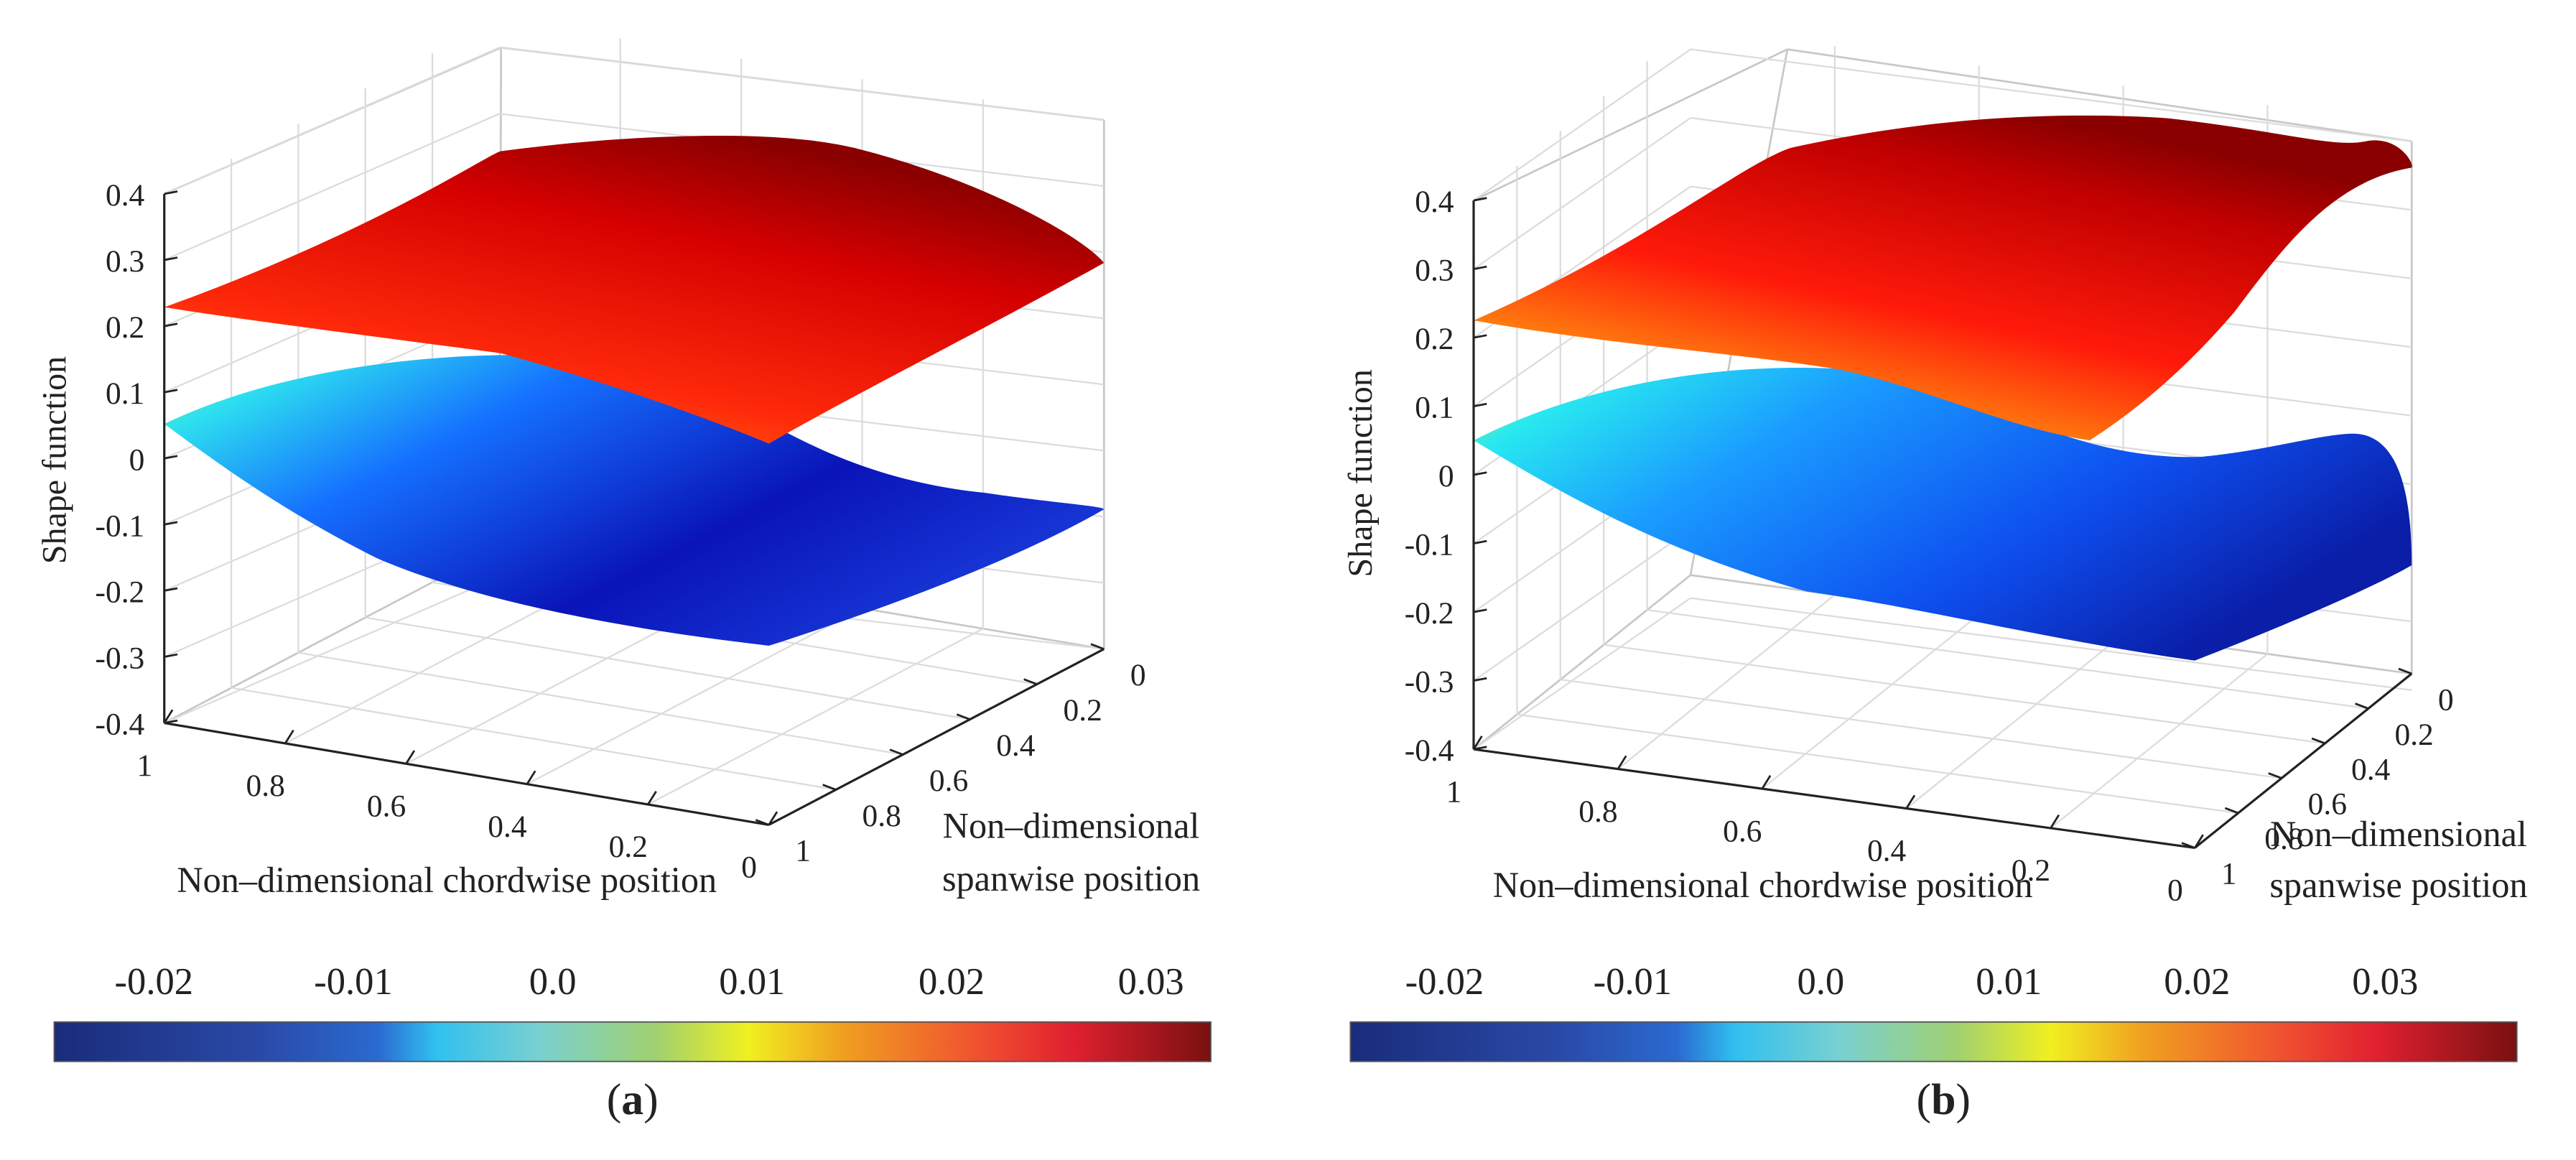 The image size is (2576, 1160). What do you see at coordinates (1361, 473) in the screenshot?
I see `z-axis-label: Shape function` at bounding box center [1361, 473].